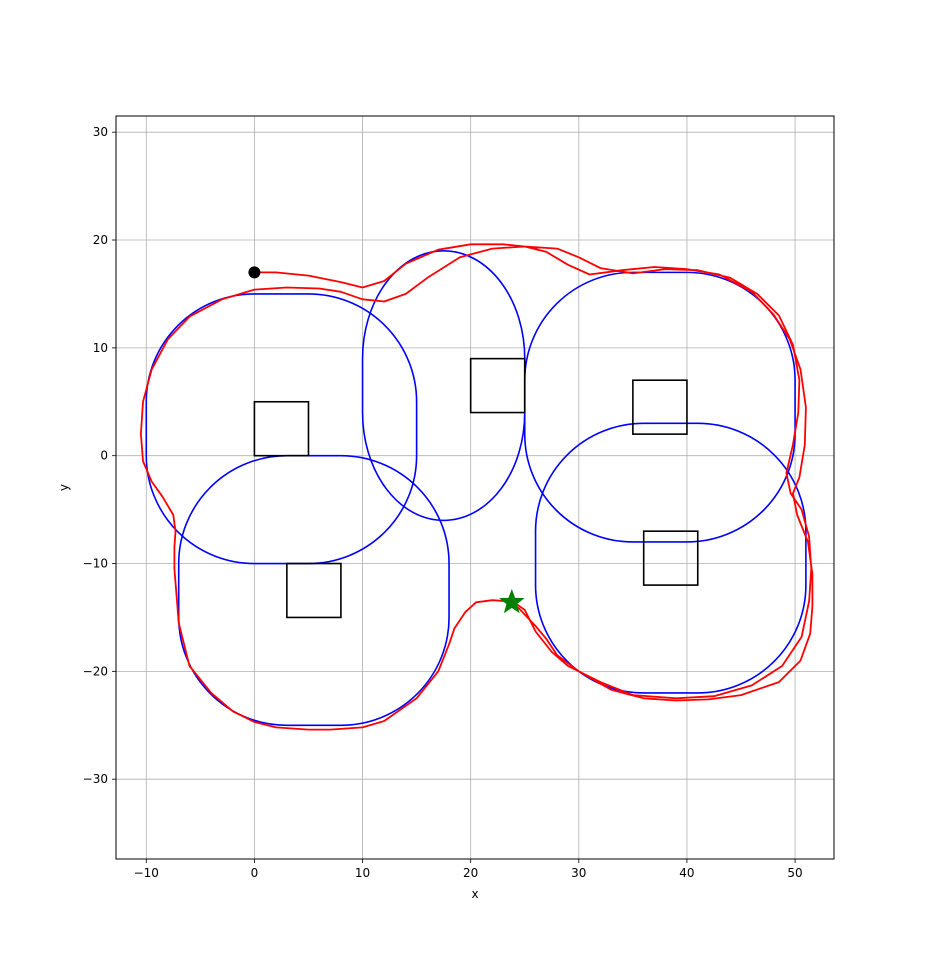 This screenshot has width=927, height=965. Describe the element at coordinates (255, 873) in the screenshot. I see `x-tick-label: 0` at that location.